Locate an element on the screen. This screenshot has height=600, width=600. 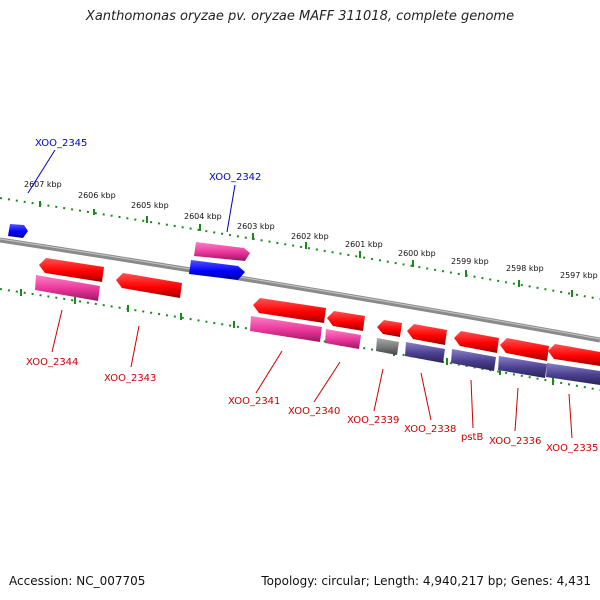
gene-feature-pstb is located at coordinates (476, 342).